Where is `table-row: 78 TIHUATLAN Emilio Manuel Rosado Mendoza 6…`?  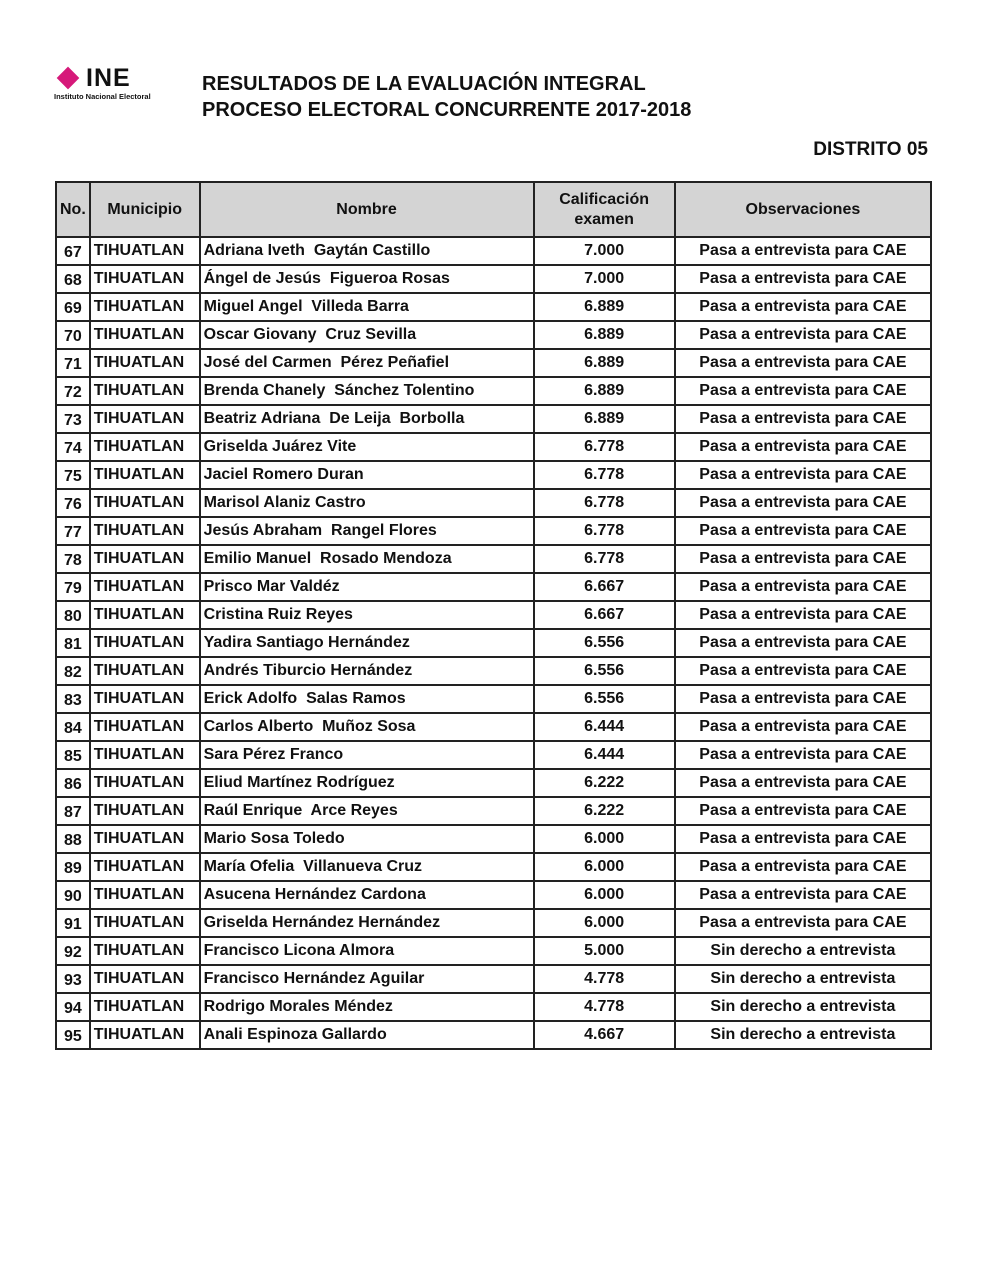
table-row: 78 TIHUATLAN Emilio Manuel Rosado Mendoza 6… is located at coordinates (494, 559).